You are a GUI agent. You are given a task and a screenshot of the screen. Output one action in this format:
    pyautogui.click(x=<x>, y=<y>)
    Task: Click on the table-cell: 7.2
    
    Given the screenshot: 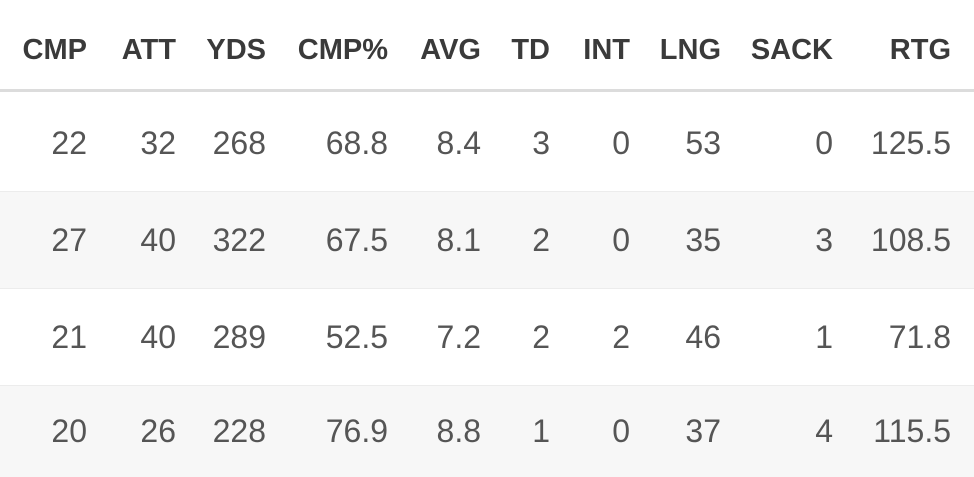 What is the action you would take?
    pyautogui.click(x=458, y=336)
    